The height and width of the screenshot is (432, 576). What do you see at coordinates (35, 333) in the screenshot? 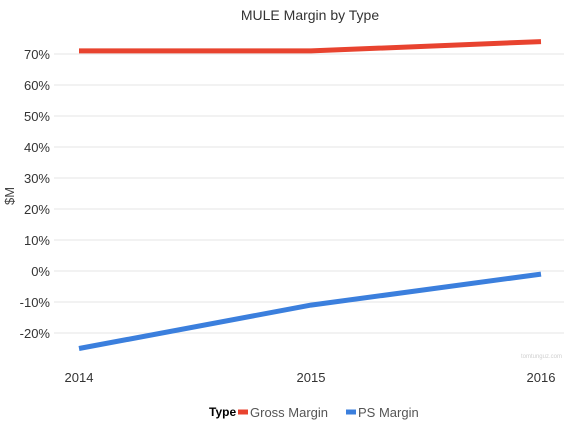
I see `y-tick-label: -20%` at bounding box center [35, 333].